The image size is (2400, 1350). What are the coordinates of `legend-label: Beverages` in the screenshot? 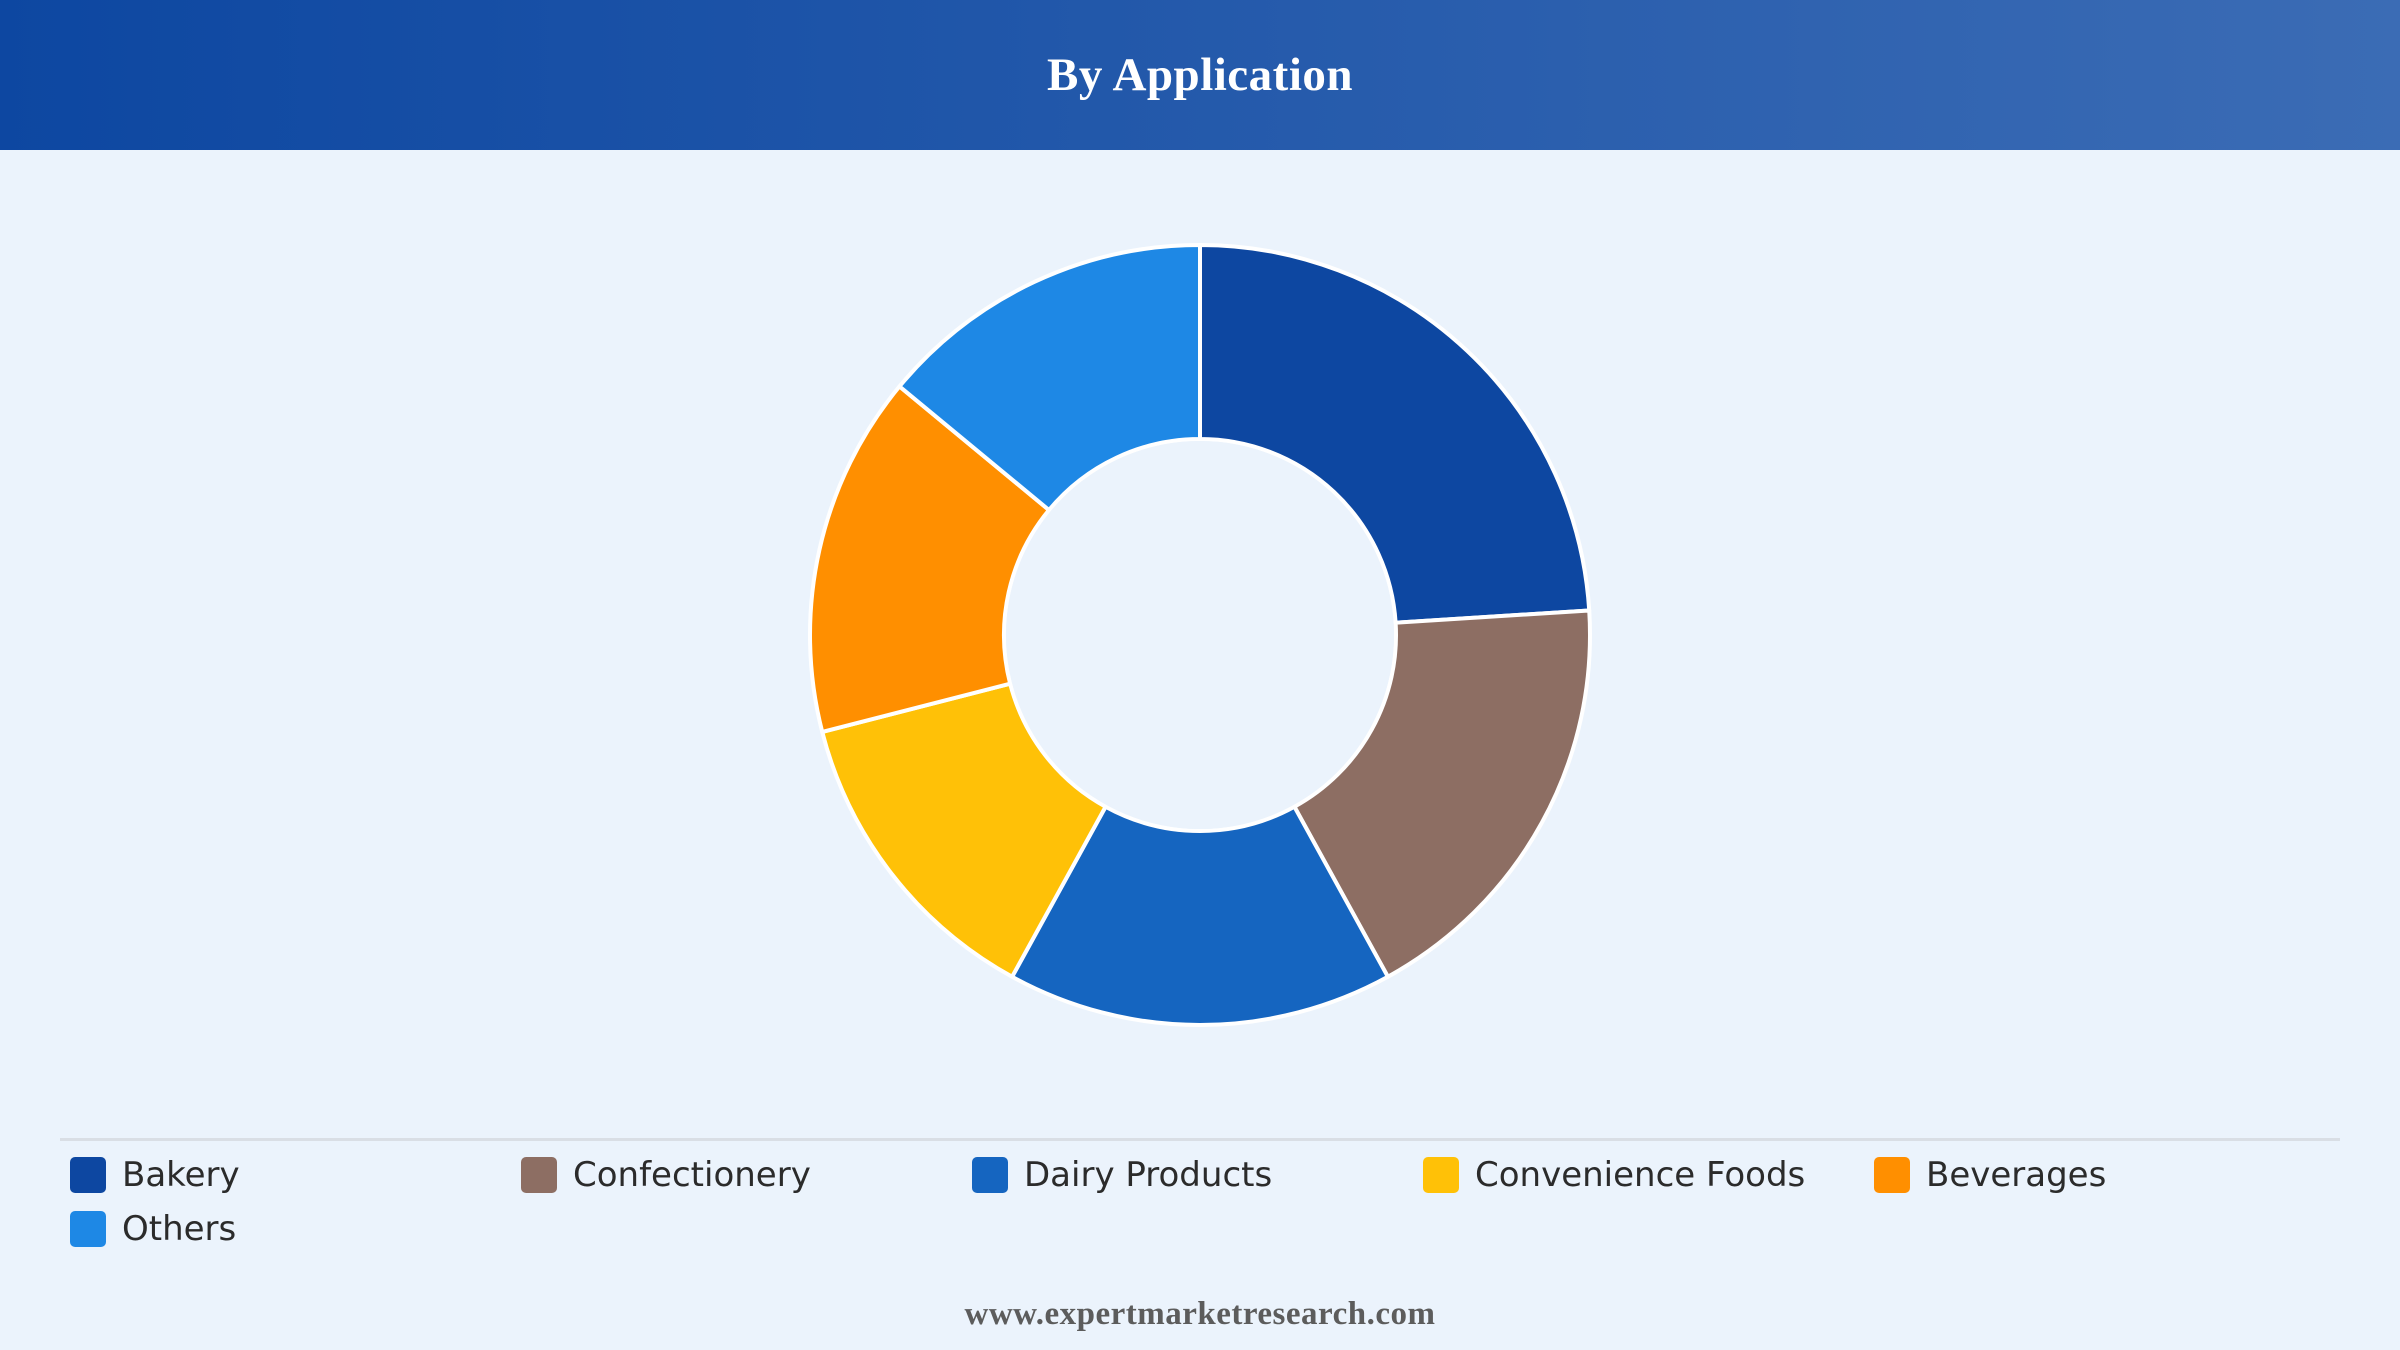 It's located at (2016, 1175).